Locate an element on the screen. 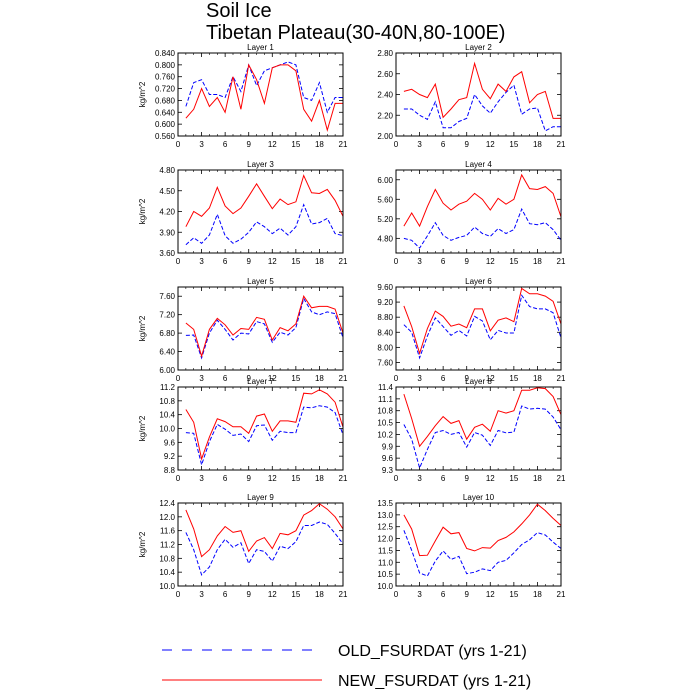  y-tick-label: 4.80 is located at coordinates (167, 170).